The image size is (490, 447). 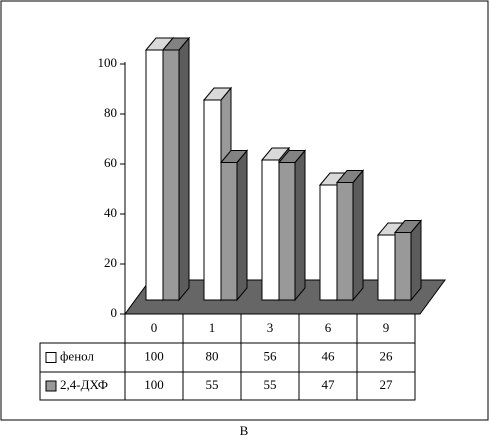 I want to click on x-tick-label: 9, so click(x=386, y=327).